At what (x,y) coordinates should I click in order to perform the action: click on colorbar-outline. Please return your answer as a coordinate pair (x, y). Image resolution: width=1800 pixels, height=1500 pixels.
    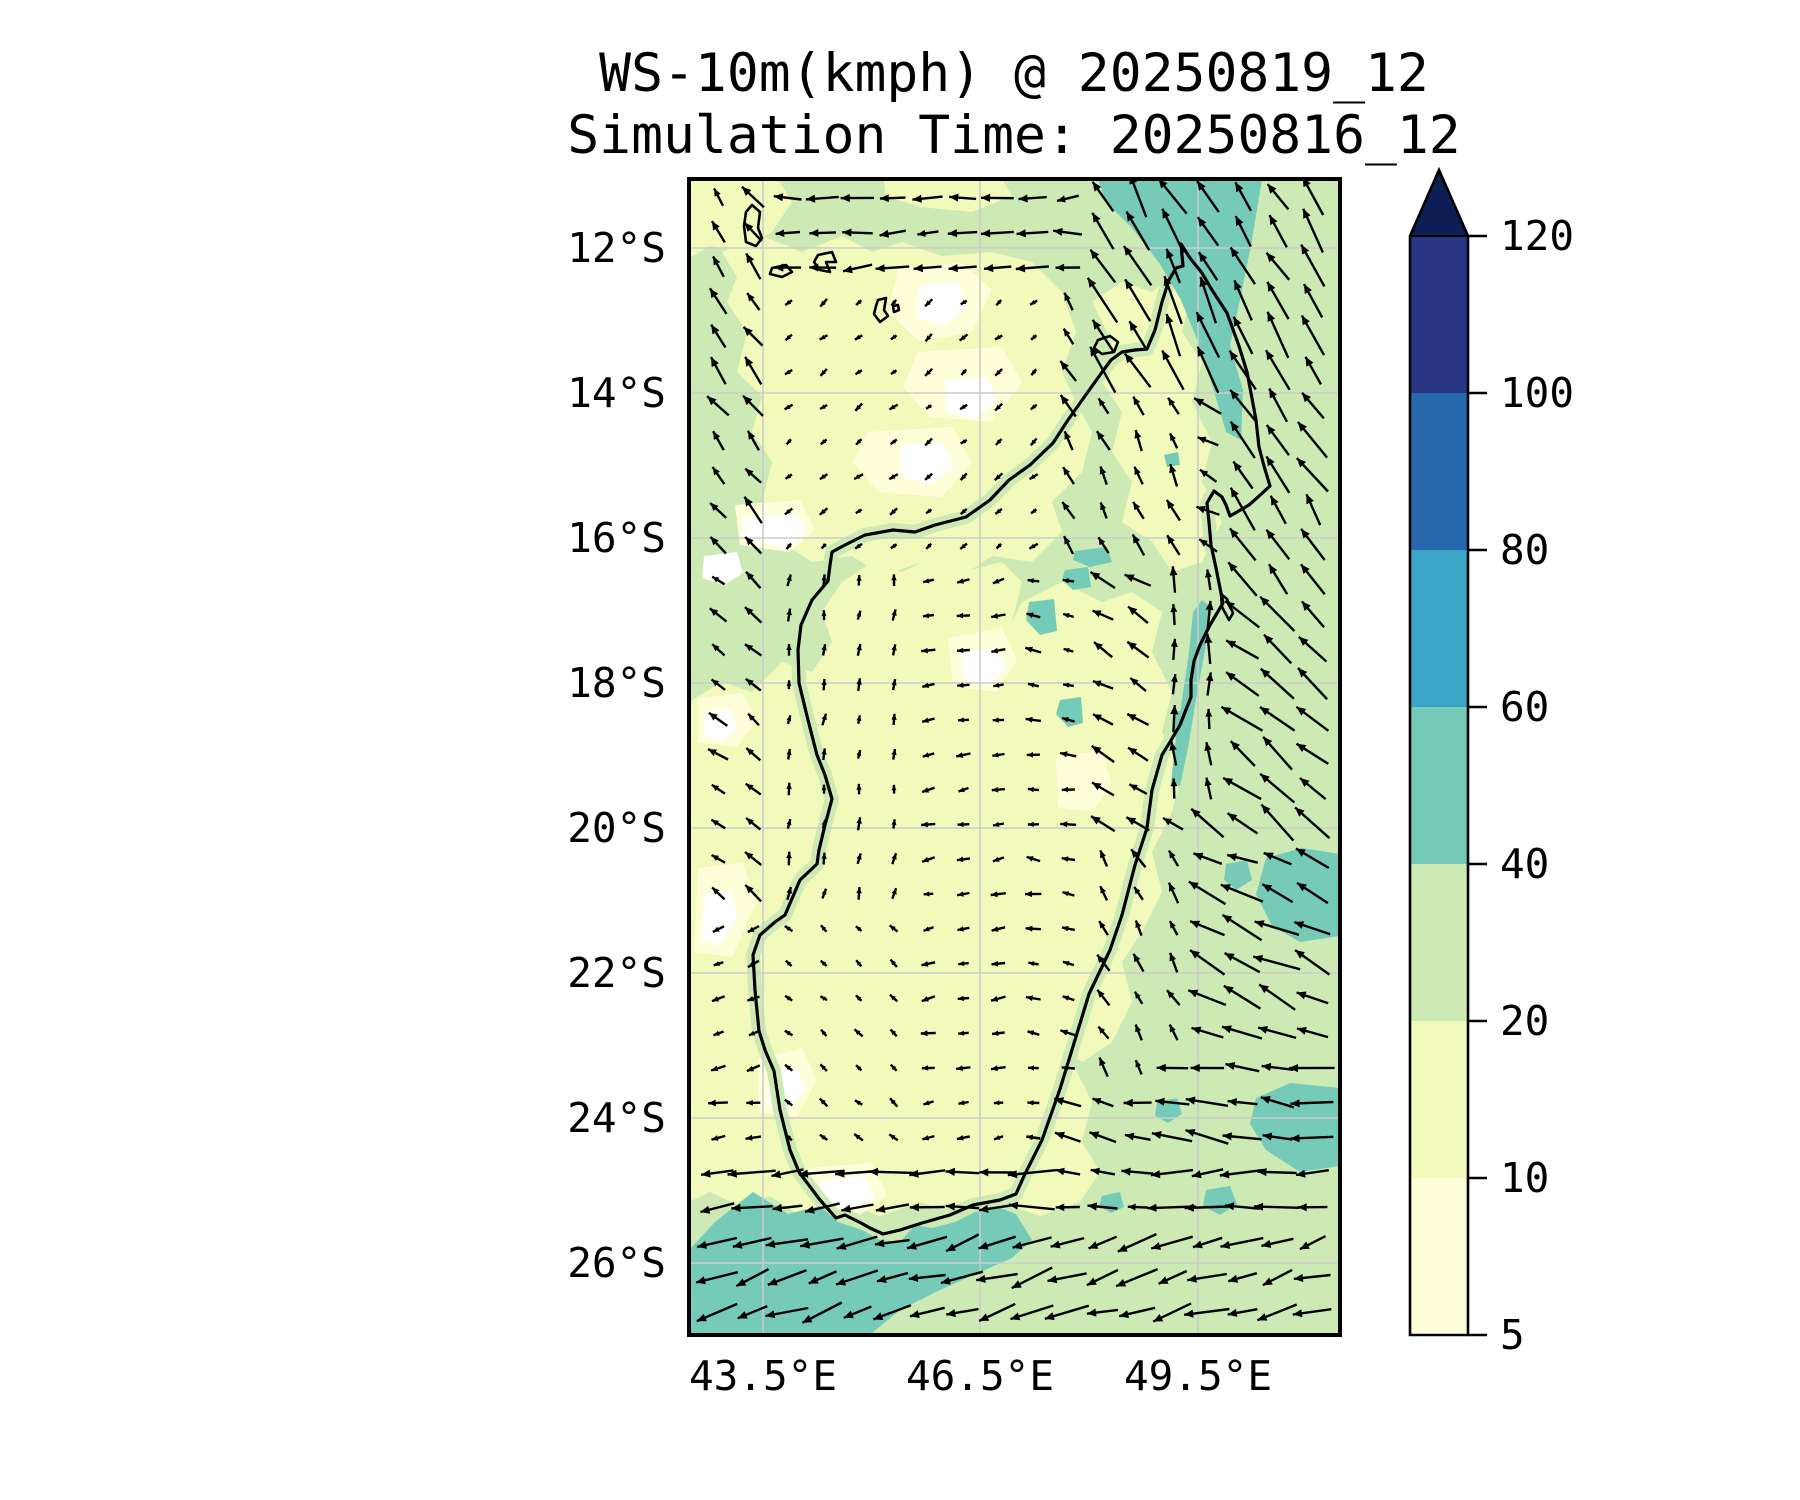
    Looking at the image, I should click on (1439, 751).